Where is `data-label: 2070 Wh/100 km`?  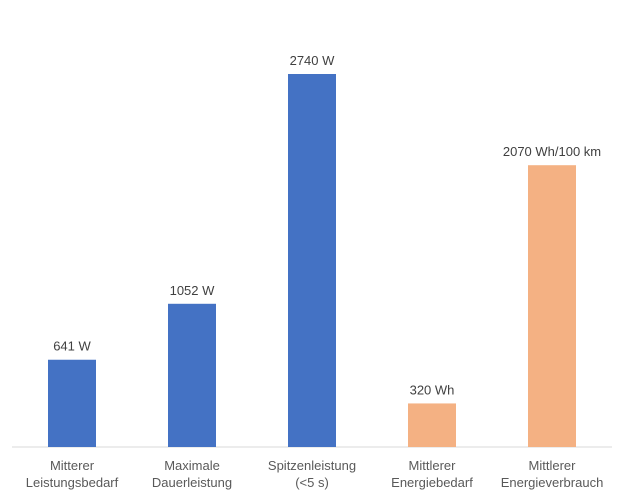
data-label: 2070 Wh/100 km is located at coordinates (552, 151).